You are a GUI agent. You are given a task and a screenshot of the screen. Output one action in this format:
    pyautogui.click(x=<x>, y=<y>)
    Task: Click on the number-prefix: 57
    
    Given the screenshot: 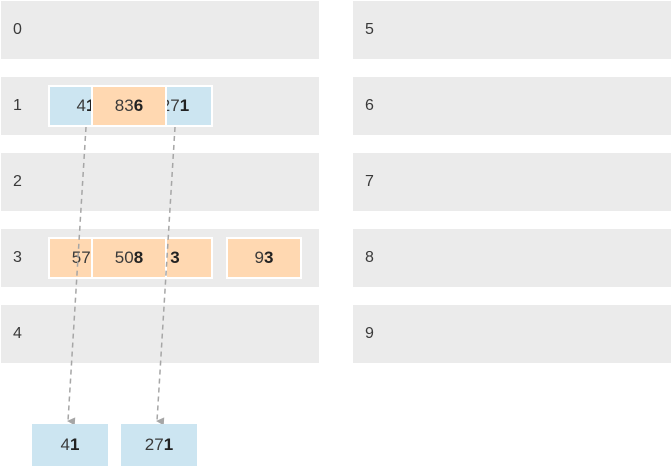 What is the action you would take?
    pyautogui.click(x=81, y=257)
    